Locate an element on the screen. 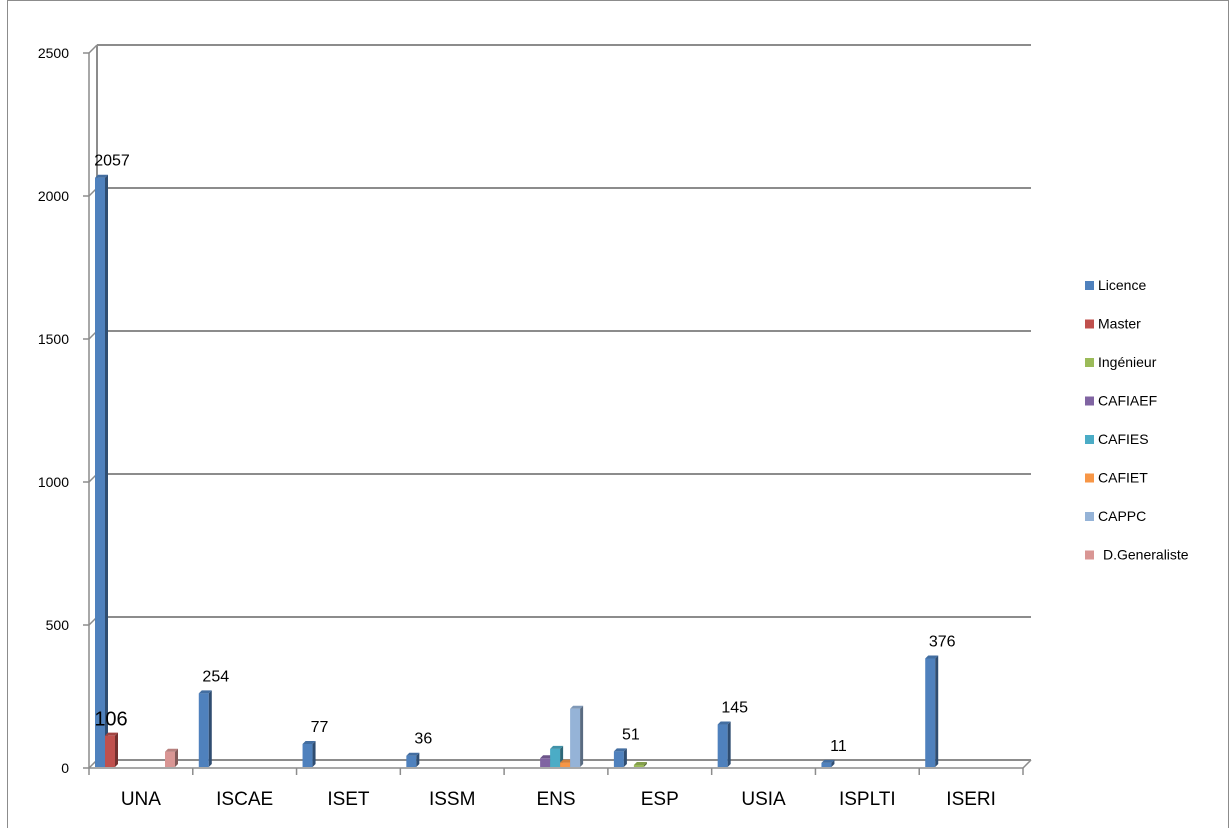 This screenshot has width=1230, height=829. legend-label: CAPPC is located at coordinates (1122, 516).